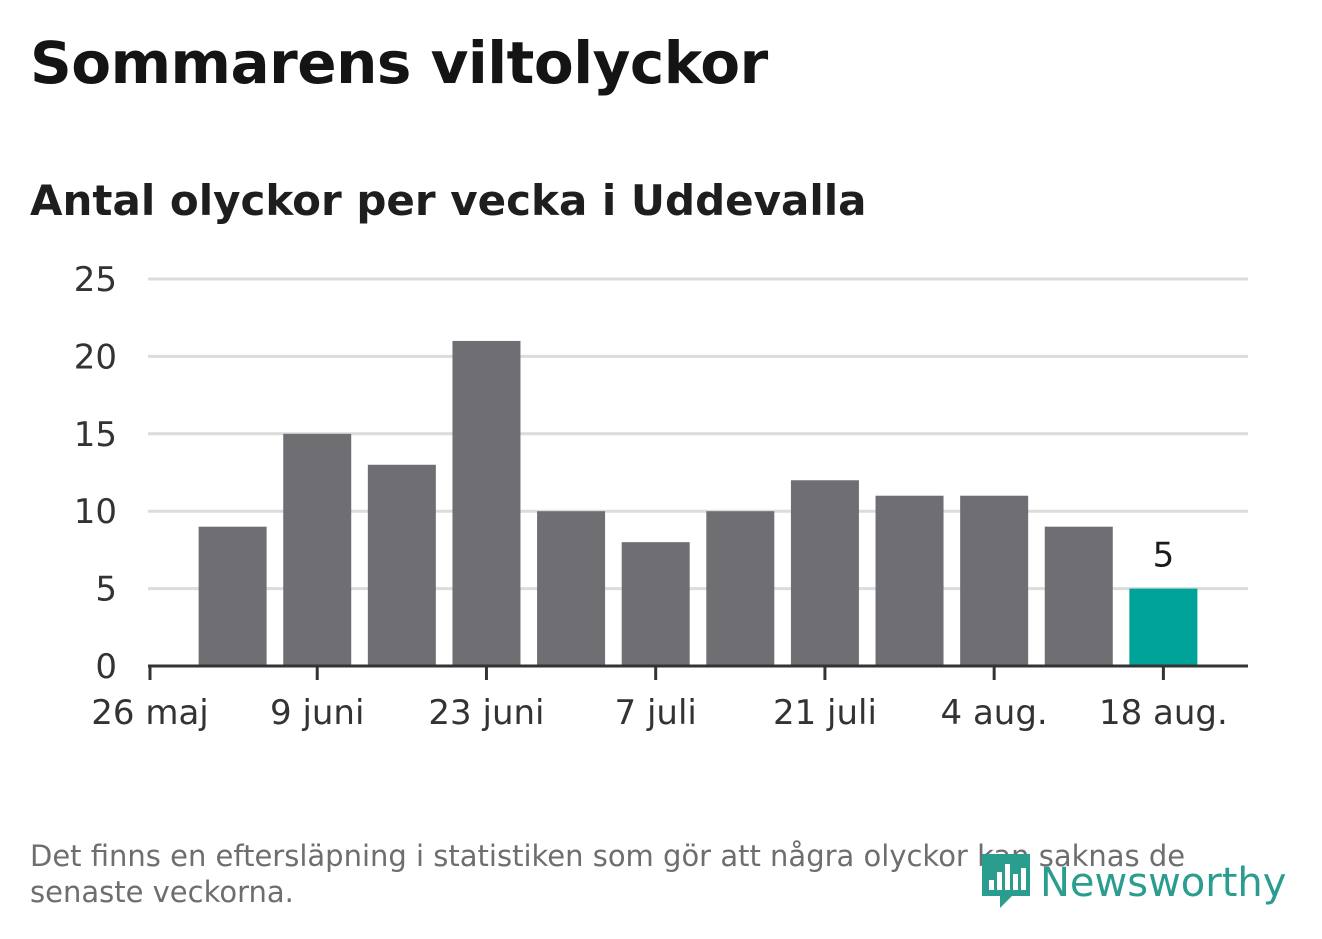 The width and height of the screenshot is (1322, 939). I want to click on y-tick-label: 25, so click(95, 280).